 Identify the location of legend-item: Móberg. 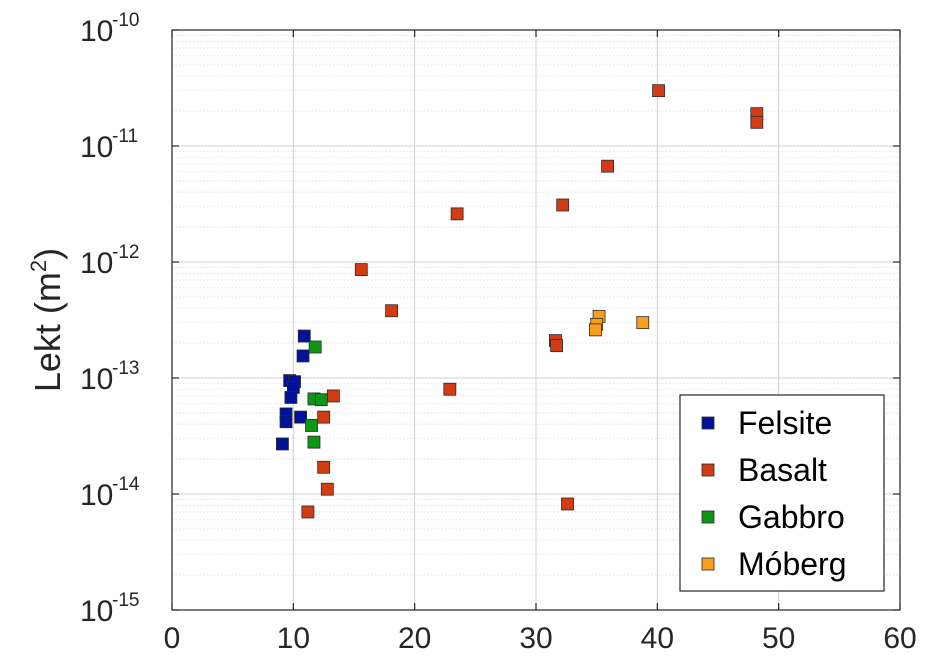
(774, 564).